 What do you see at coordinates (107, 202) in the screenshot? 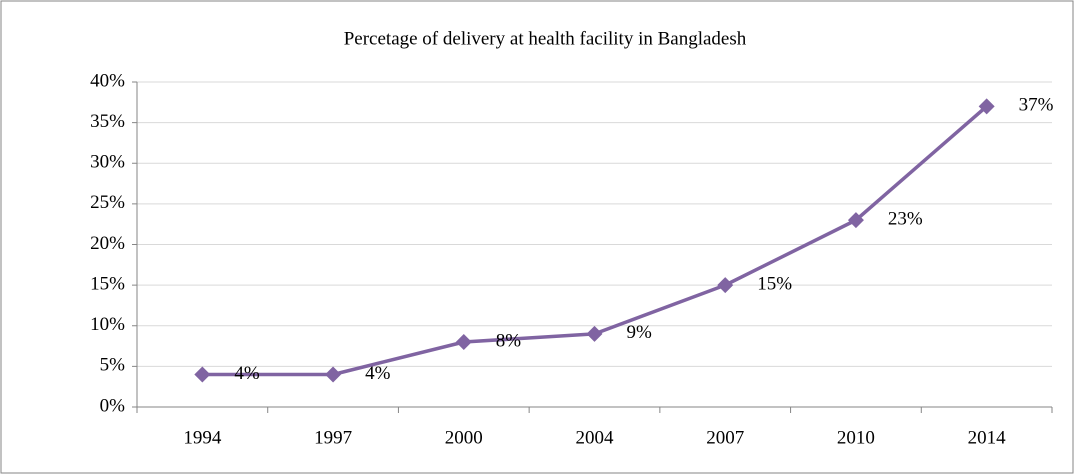
I see `y-tick-label: 25%` at bounding box center [107, 202].